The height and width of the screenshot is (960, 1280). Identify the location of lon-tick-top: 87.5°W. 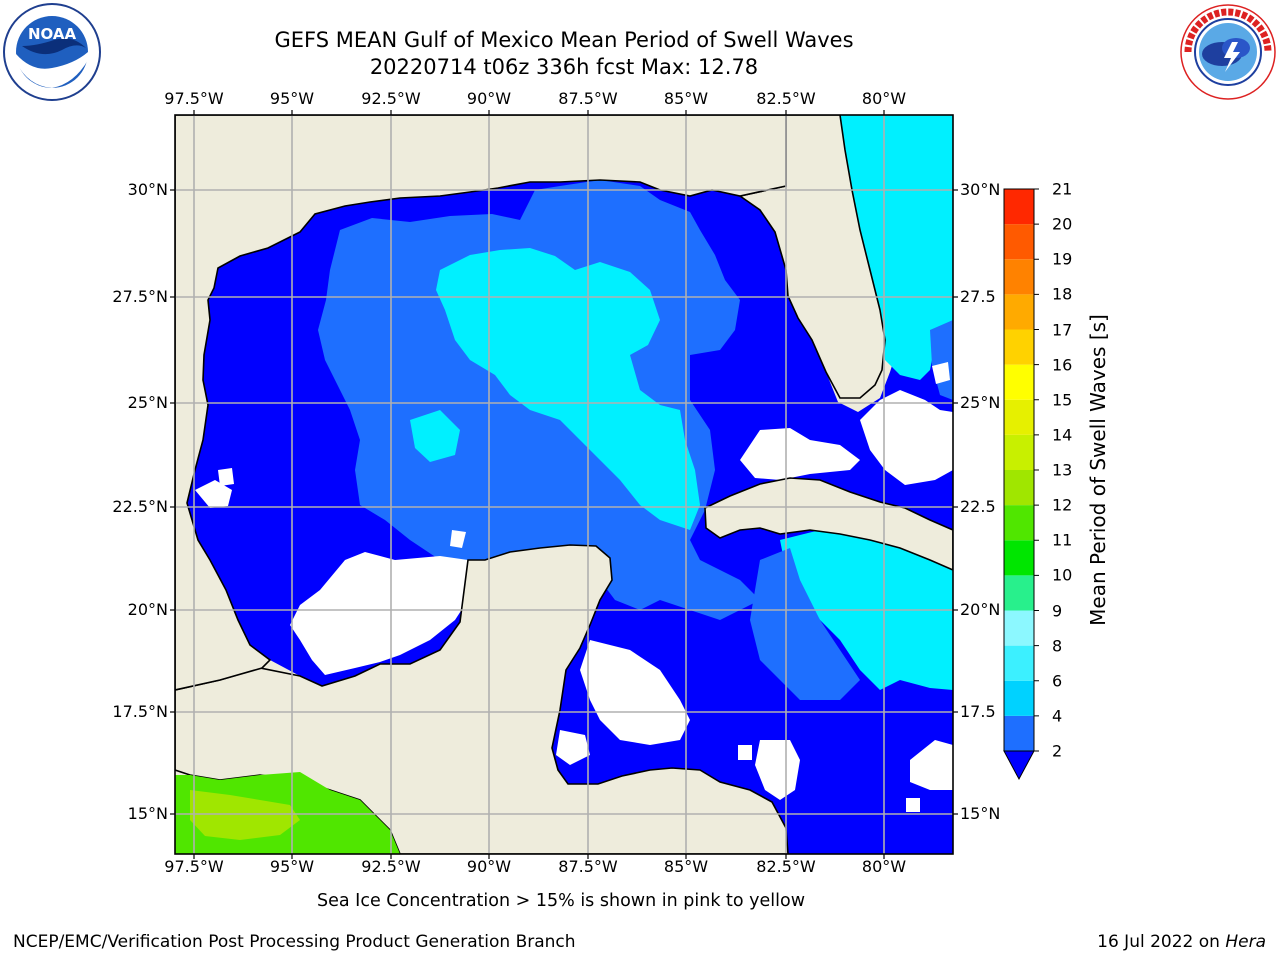
(588, 98).